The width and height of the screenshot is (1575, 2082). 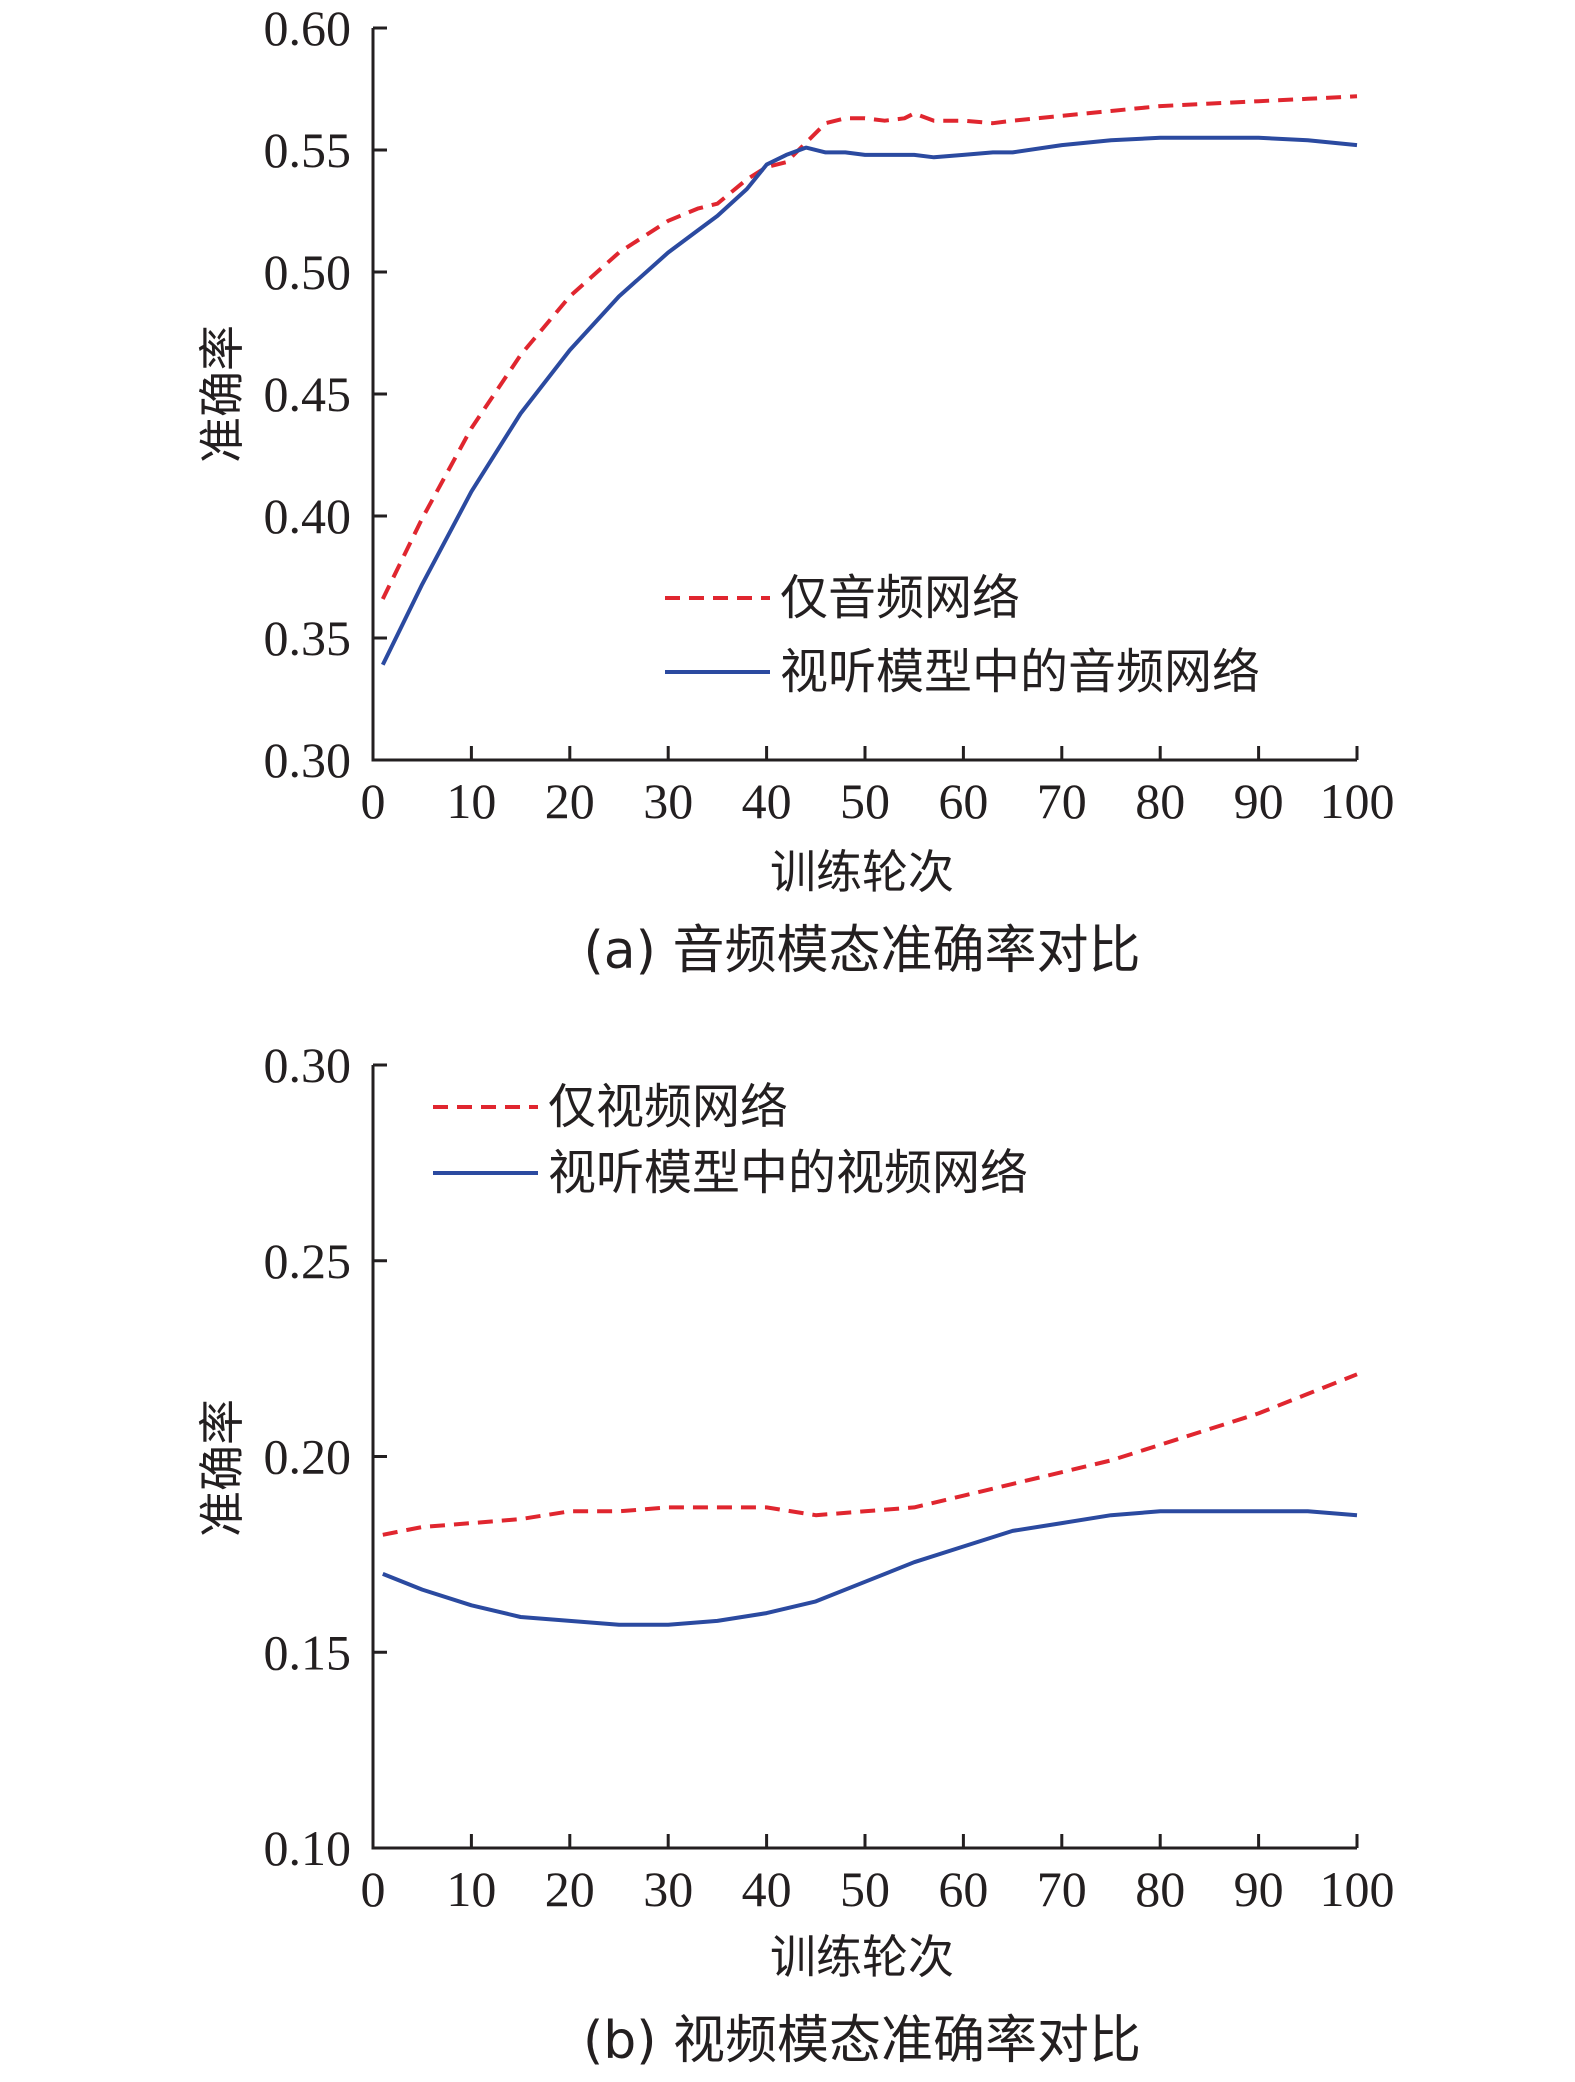 I want to click on chart-b-x-axis-title: 训练轮次, so click(x=862, y=1957).